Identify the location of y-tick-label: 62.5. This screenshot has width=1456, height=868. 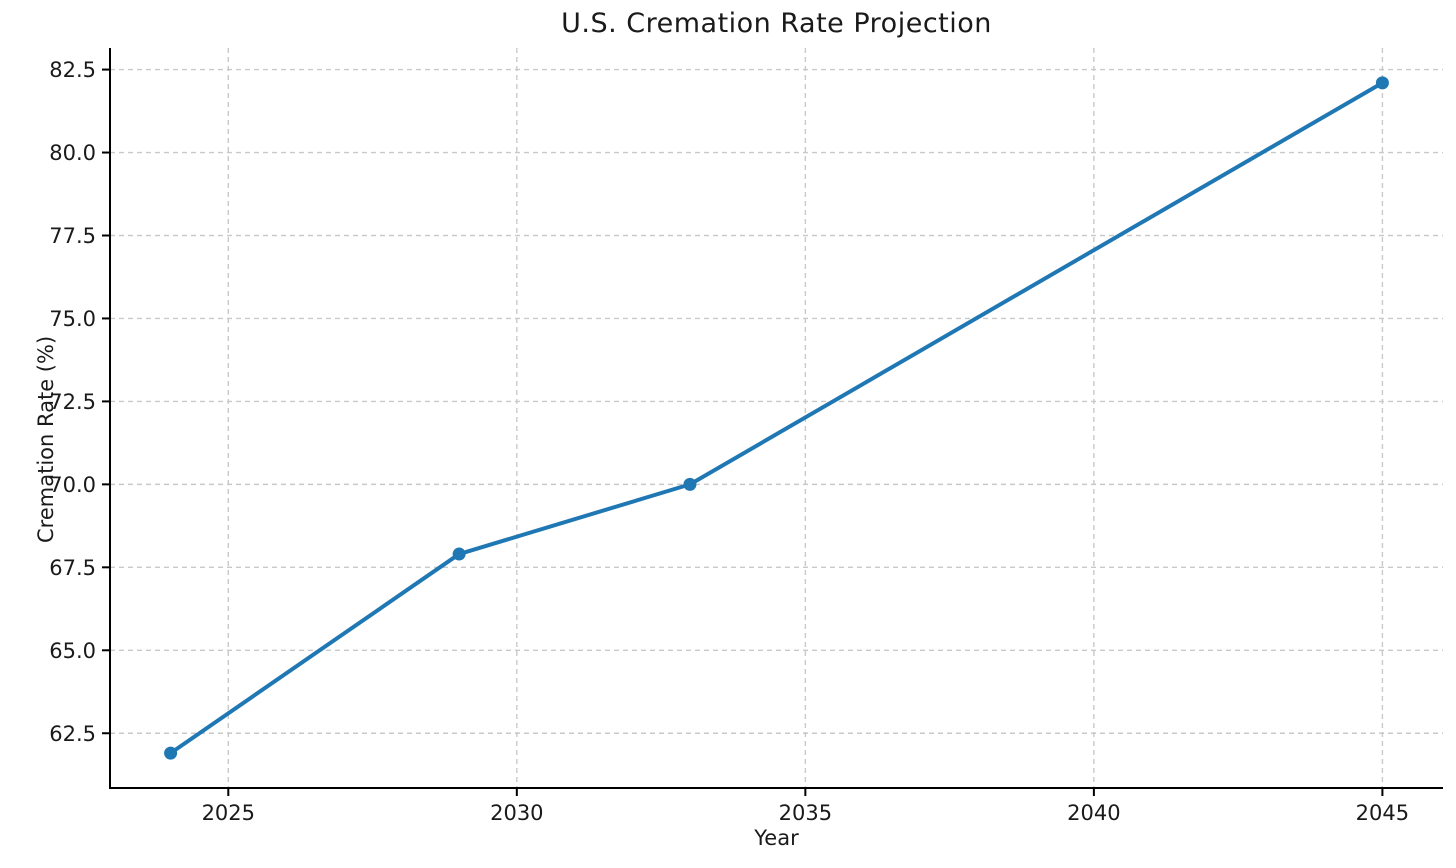
(72, 734).